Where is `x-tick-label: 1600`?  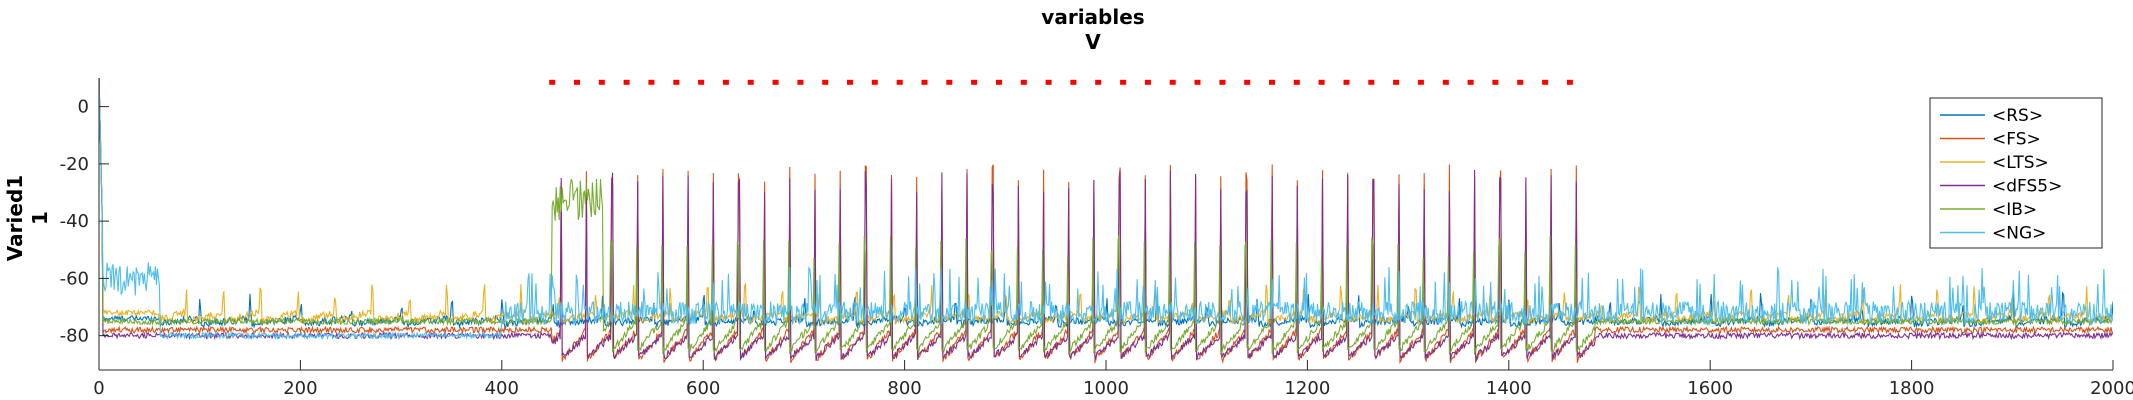 x-tick-label: 1600 is located at coordinates (1710, 388).